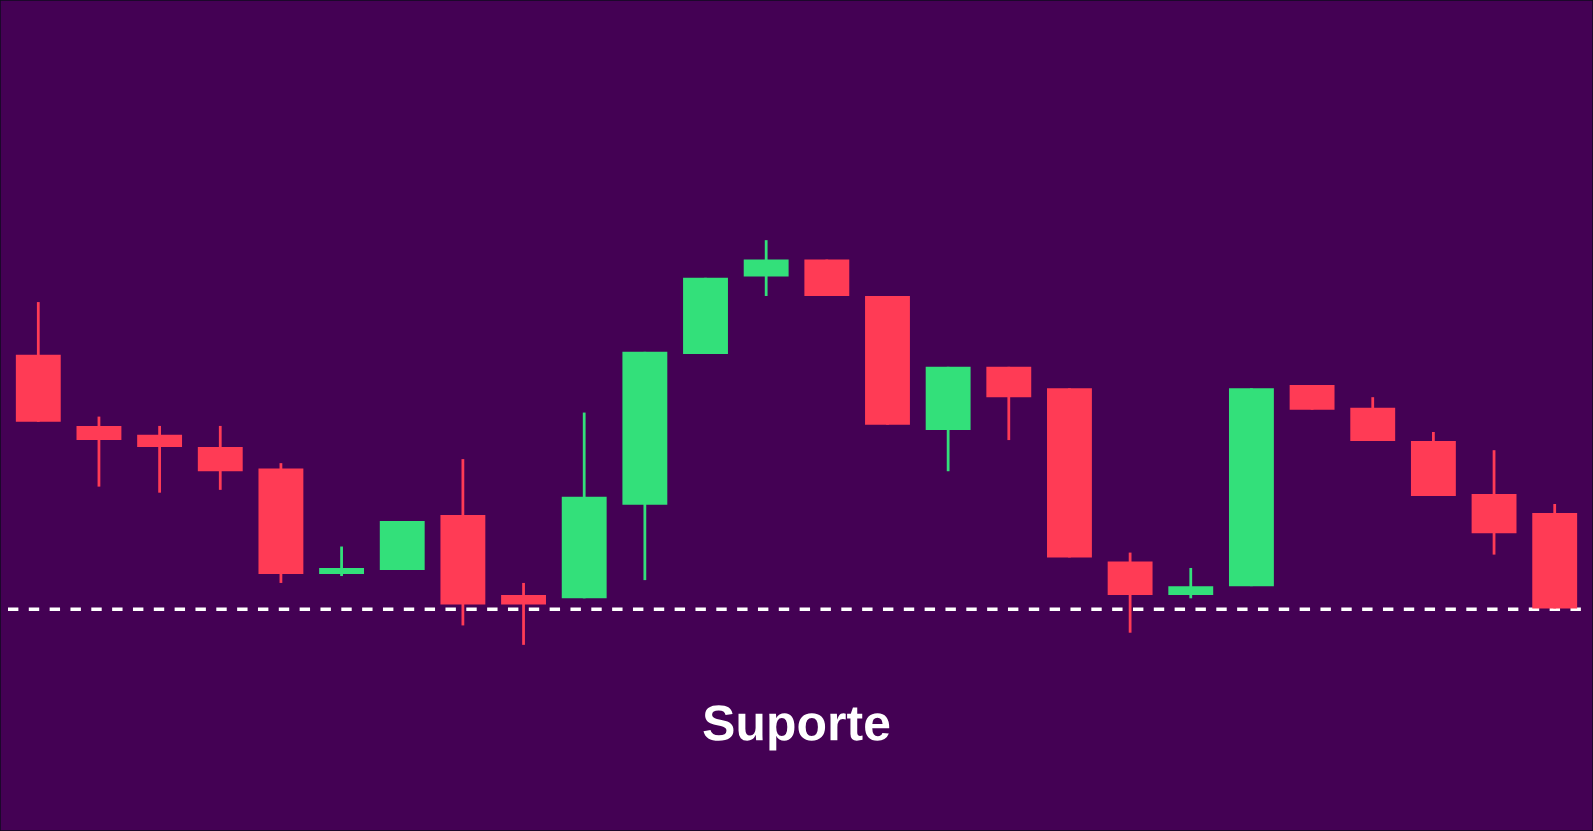 This screenshot has height=831, width=1593. Describe the element at coordinates (796, 728) in the screenshot. I see `ref-line-label: Suporte` at that location.